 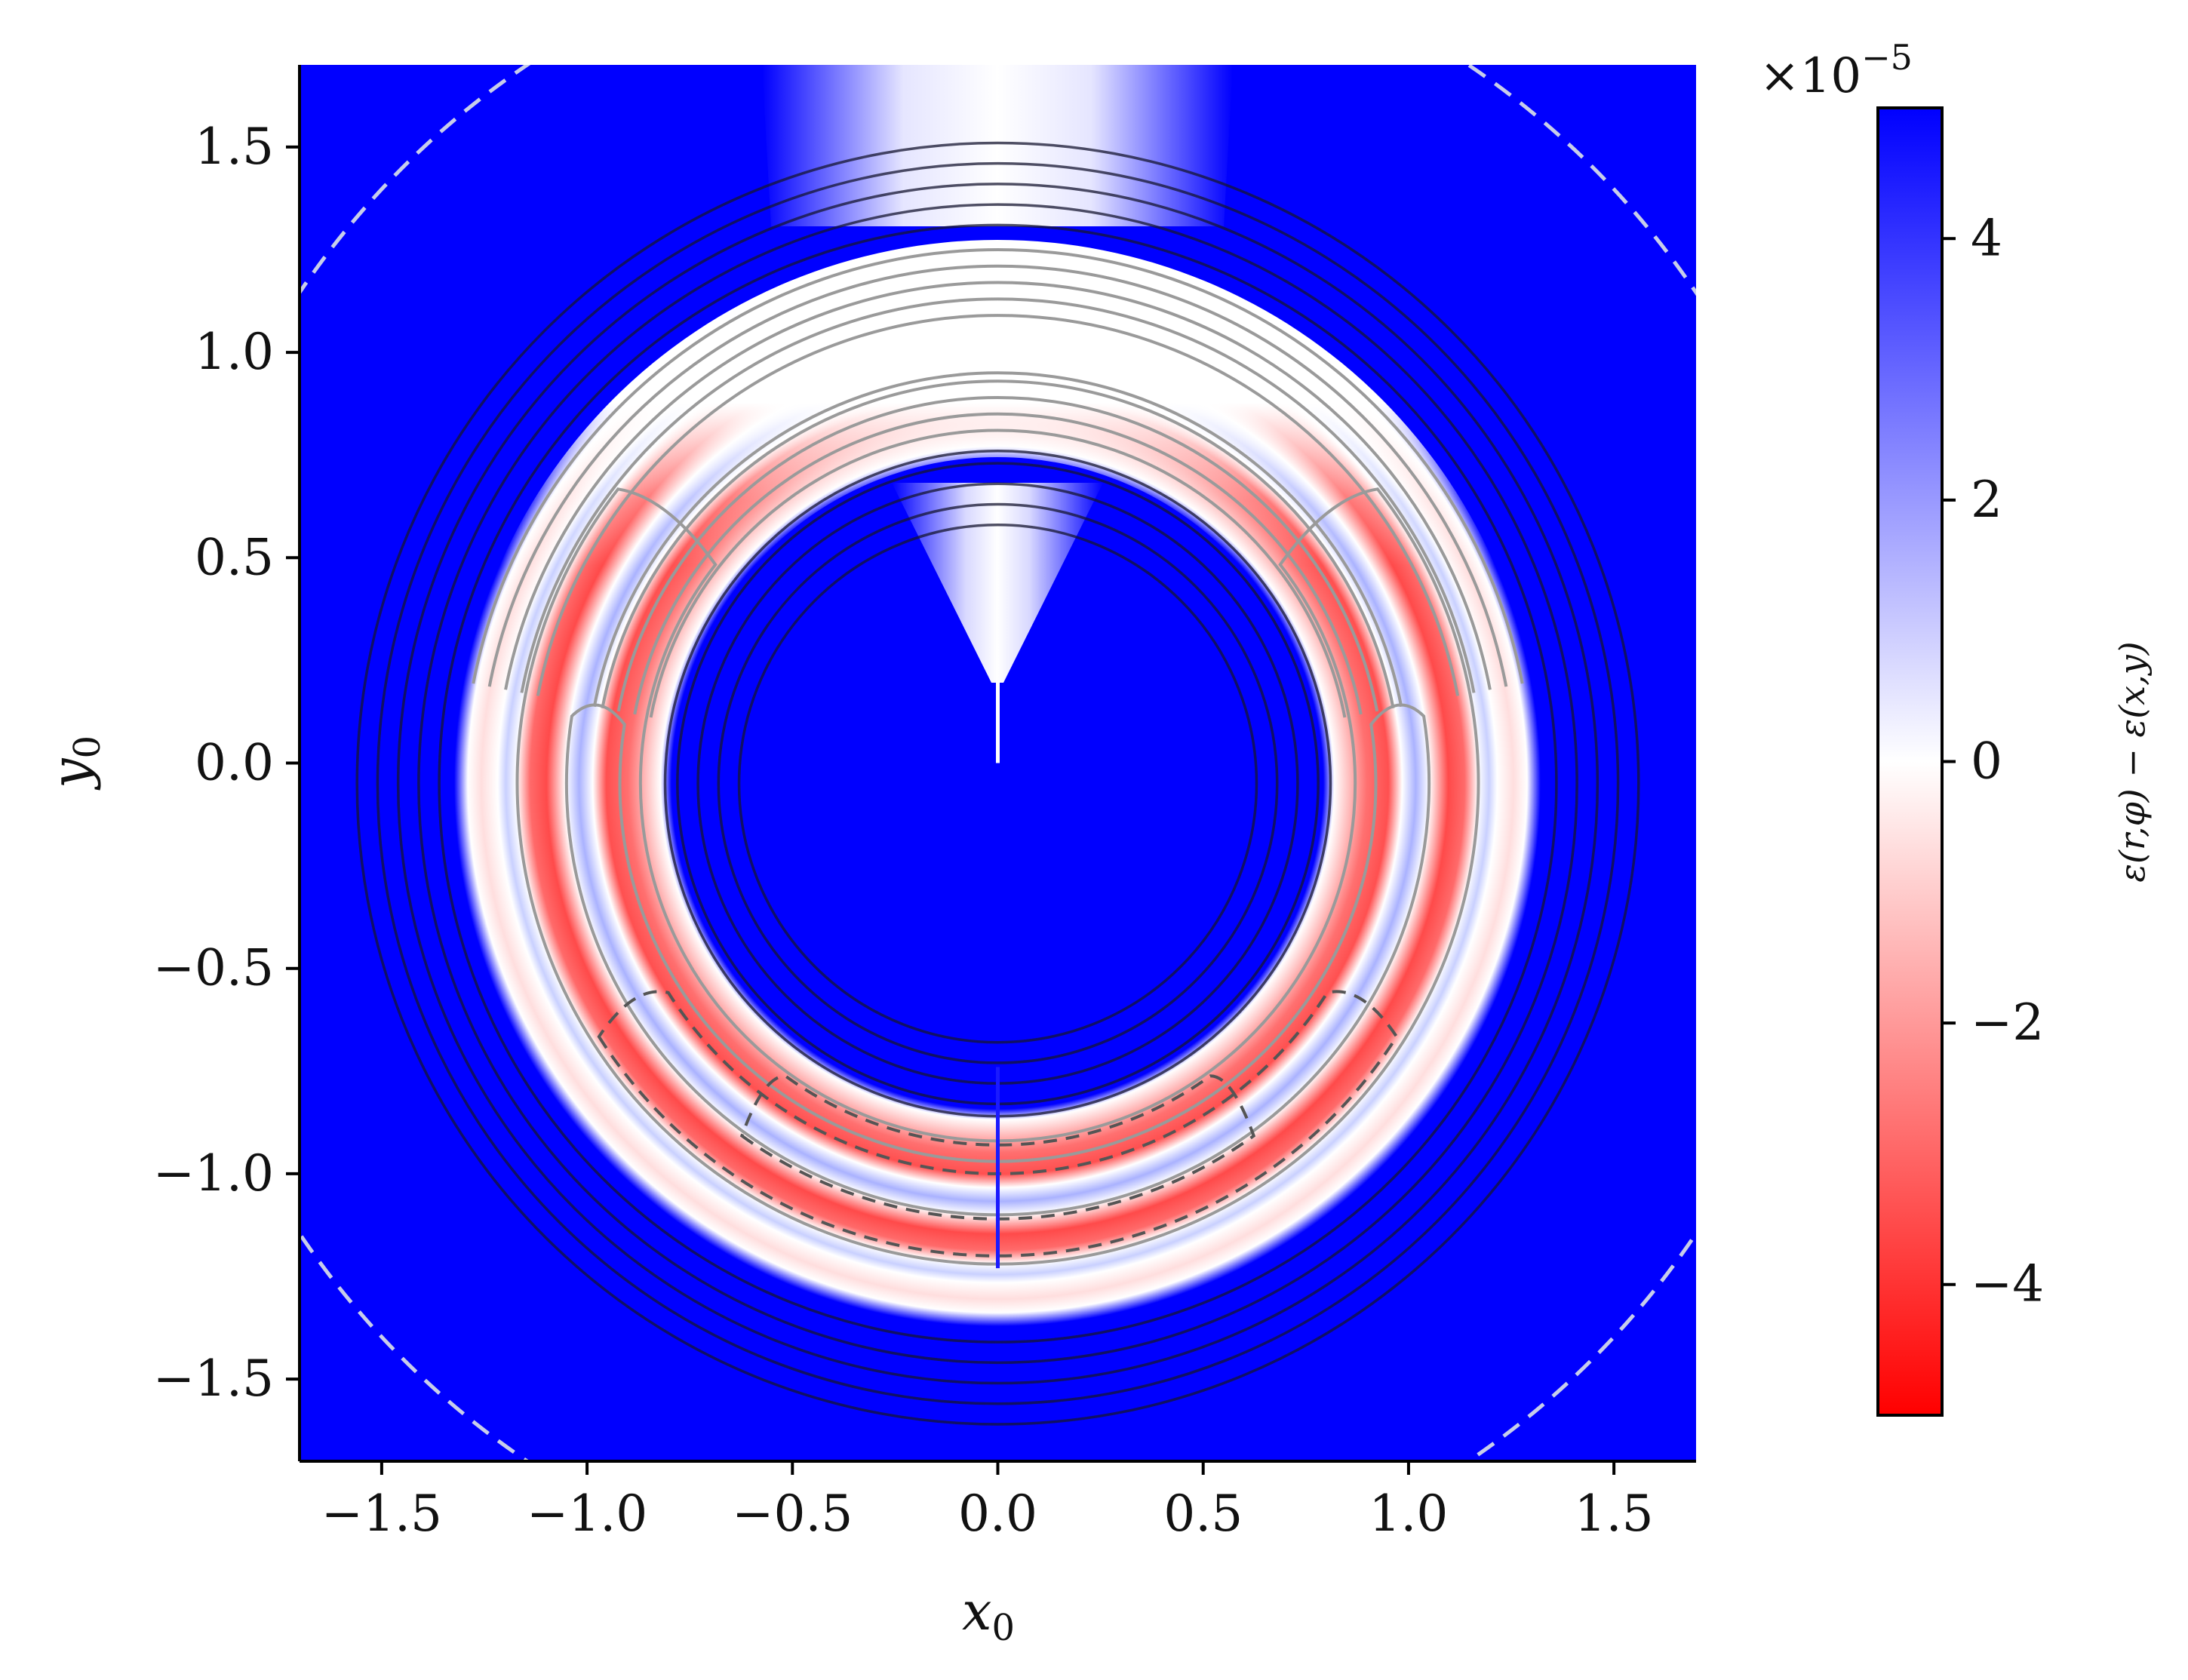 What do you see at coordinates (1810, 76) in the screenshot?
I see `colorbar-multiplier-base: ×10` at bounding box center [1810, 76].